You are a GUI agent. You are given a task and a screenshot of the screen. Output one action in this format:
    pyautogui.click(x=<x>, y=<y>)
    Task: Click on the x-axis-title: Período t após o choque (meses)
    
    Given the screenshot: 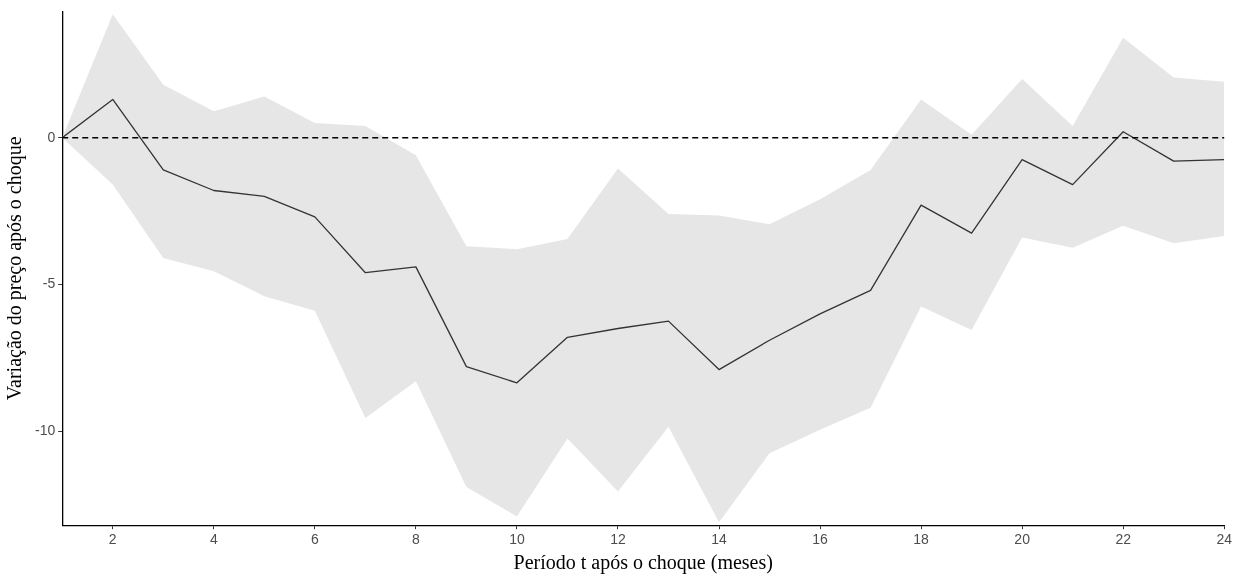 What is the action you would take?
    pyautogui.click(x=643, y=563)
    